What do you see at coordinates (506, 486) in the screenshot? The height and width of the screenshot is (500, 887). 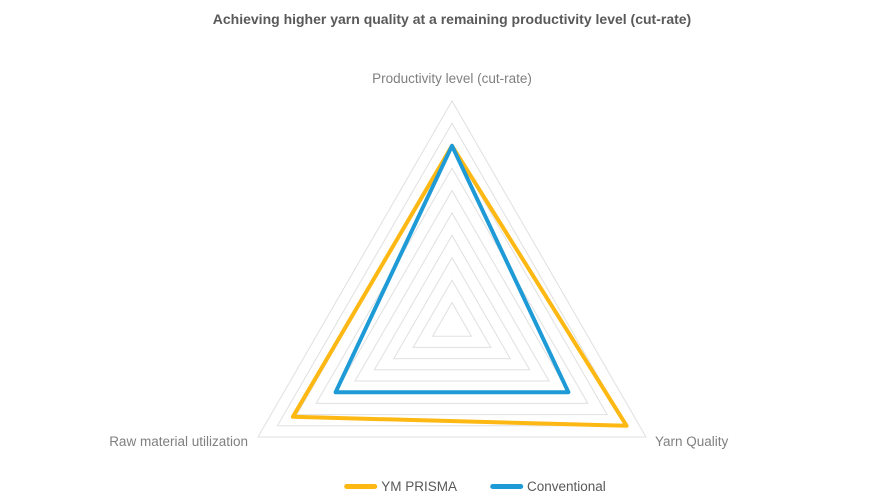 I see `legend-line-marker-blue` at bounding box center [506, 486].